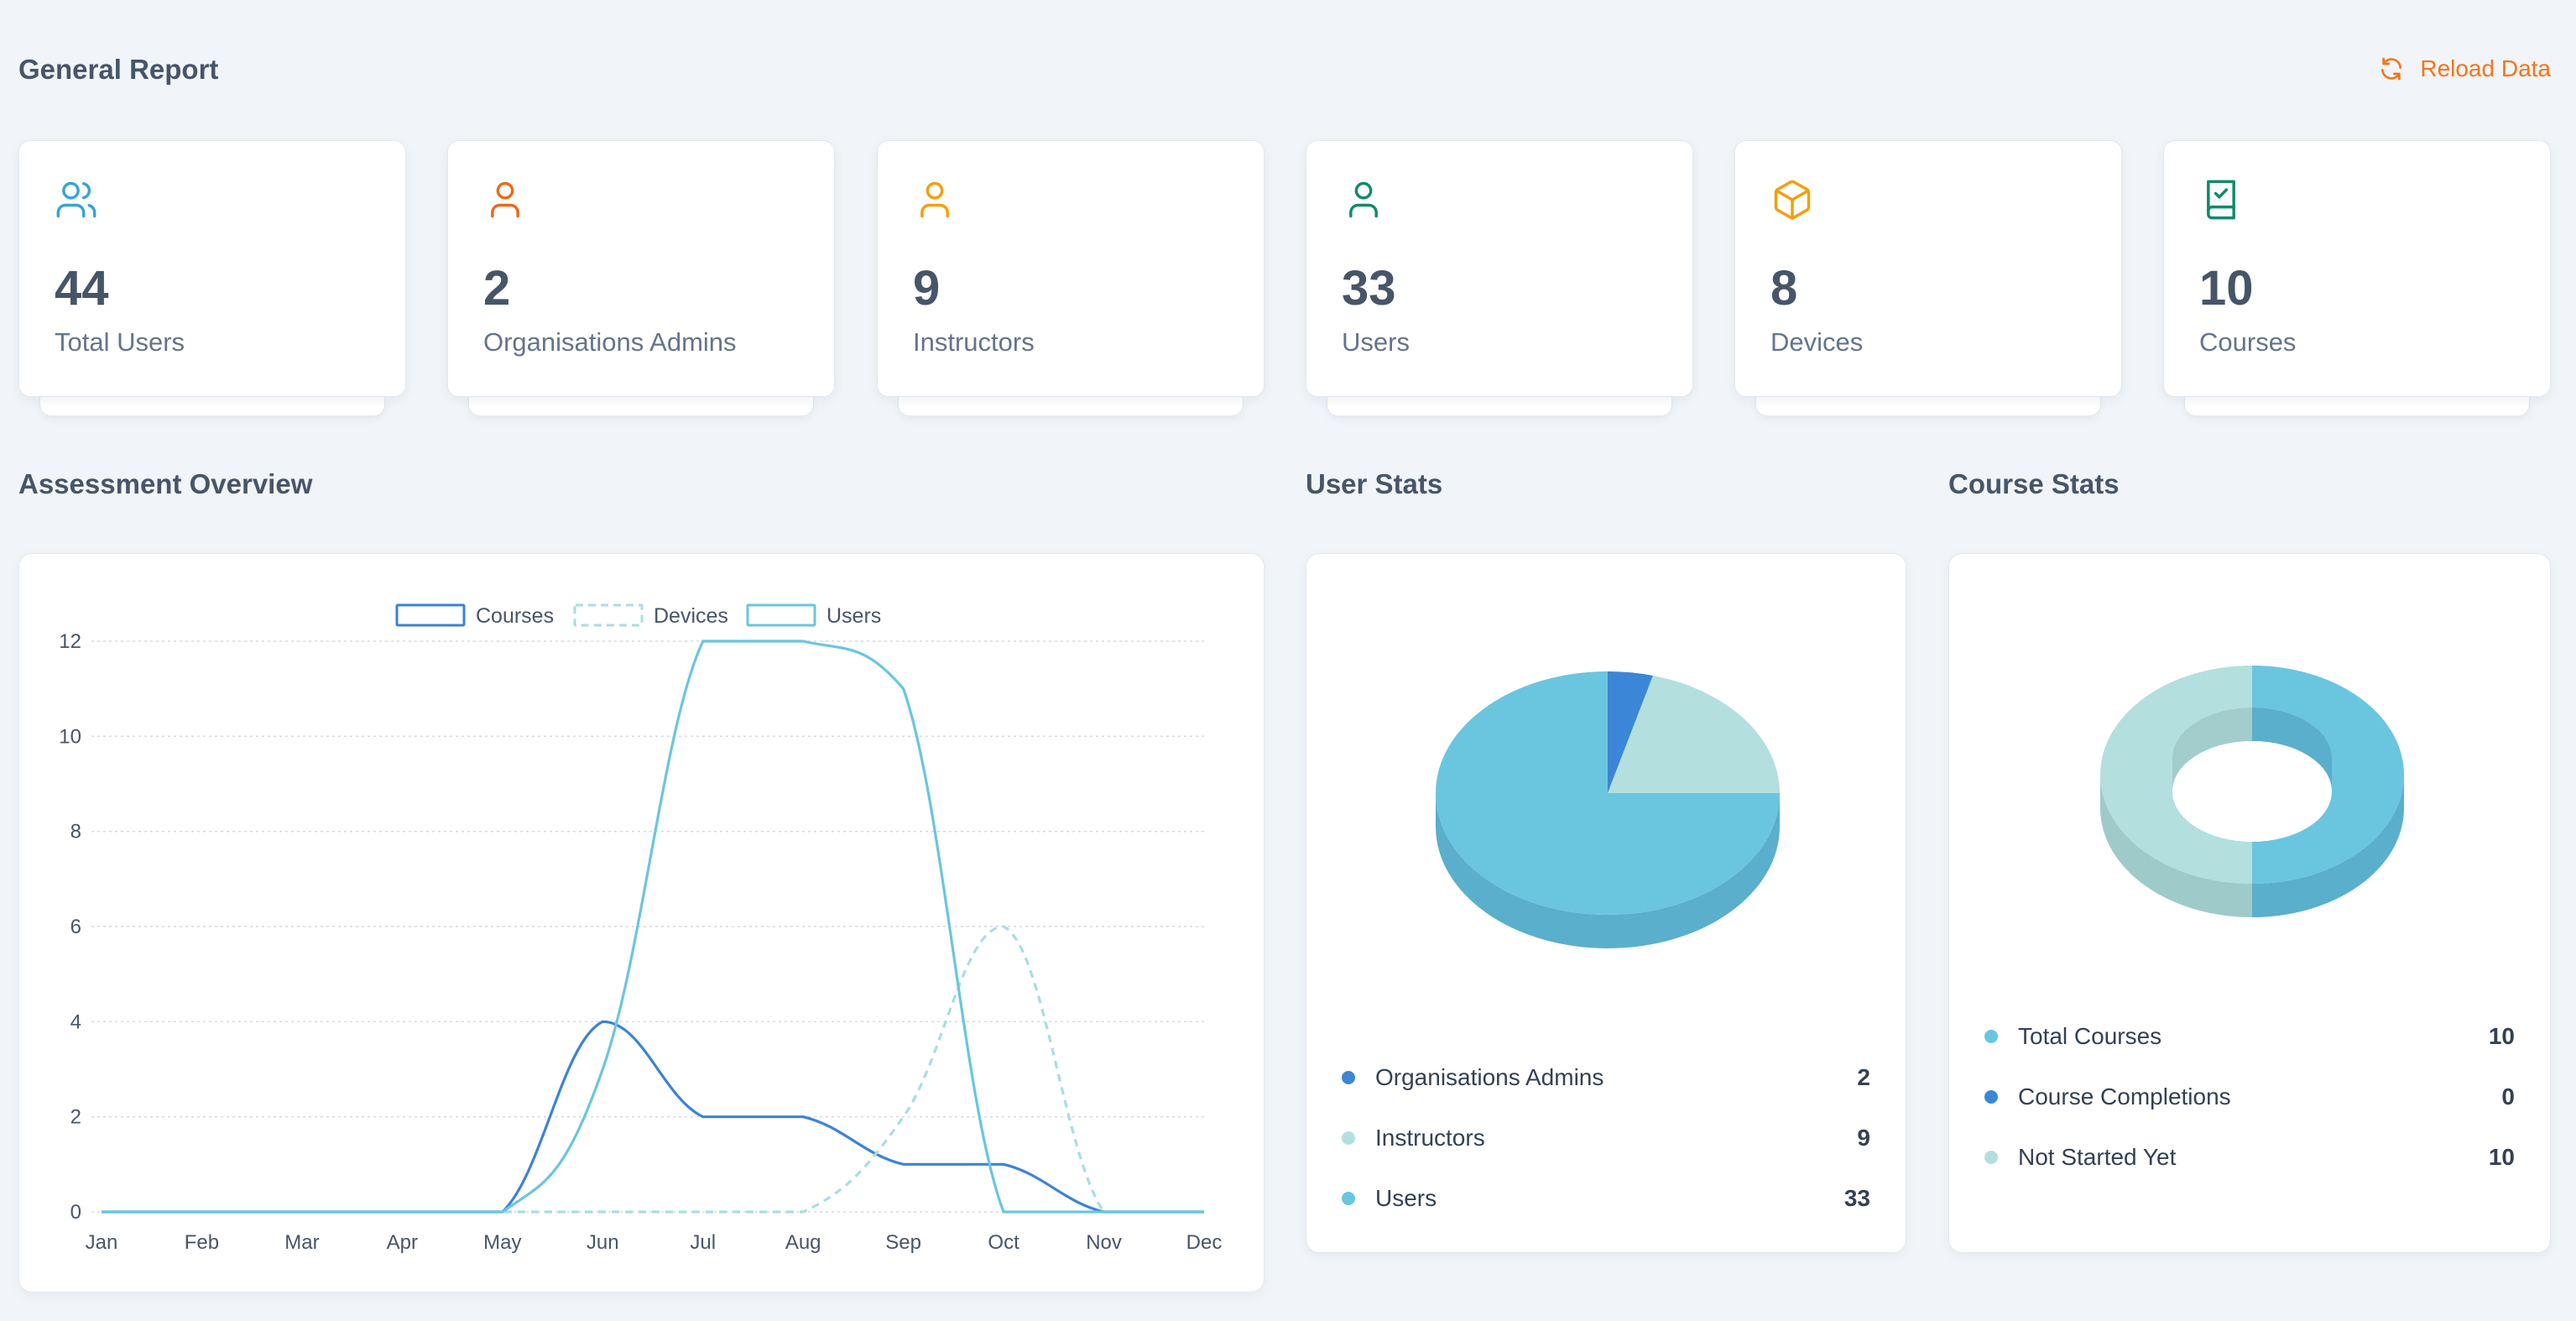 Image resolution: width=2576 pixels, height=1321 pixels. What do you see at coordinates (2034, 483) in the screenshot?
I see `course-stats-title: Course Stats` at bounding box center [2034, 483].